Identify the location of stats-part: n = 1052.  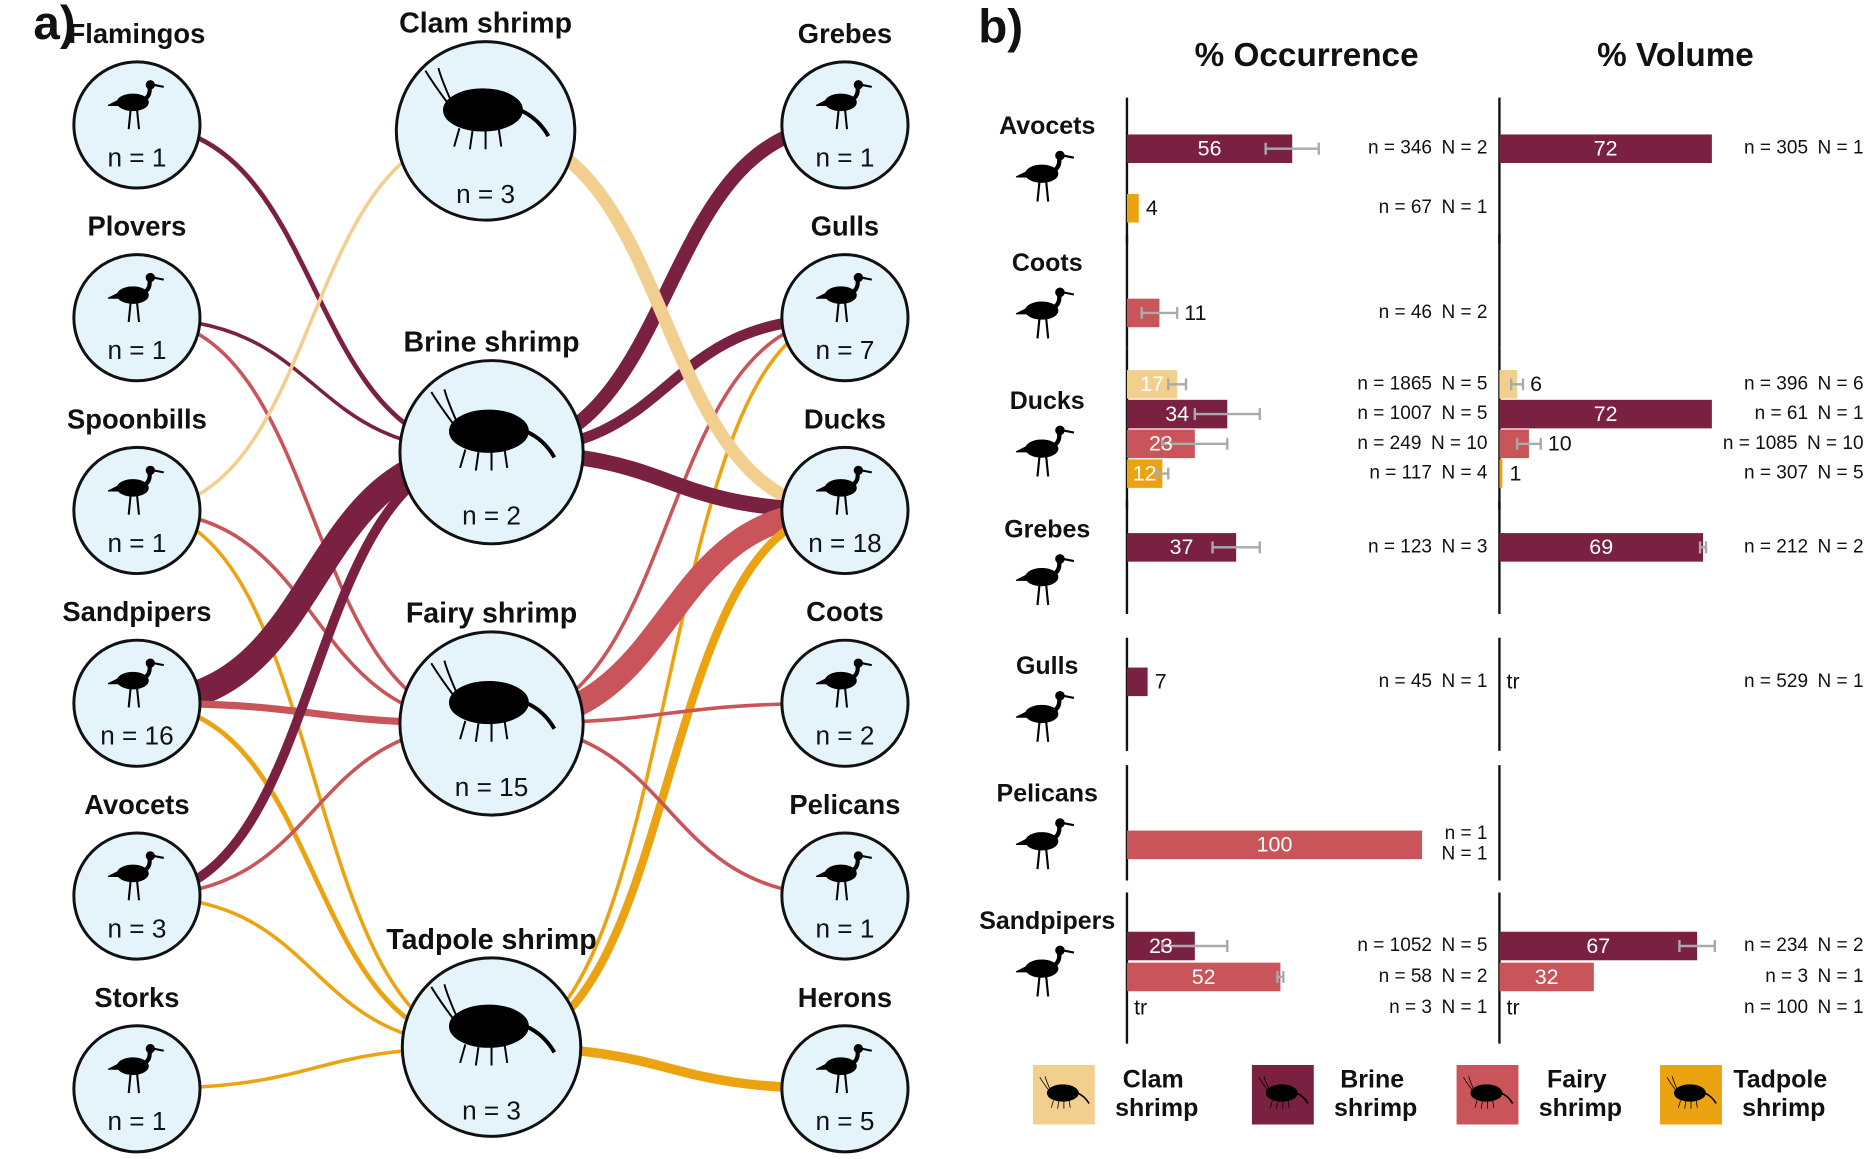
(1394, 945).